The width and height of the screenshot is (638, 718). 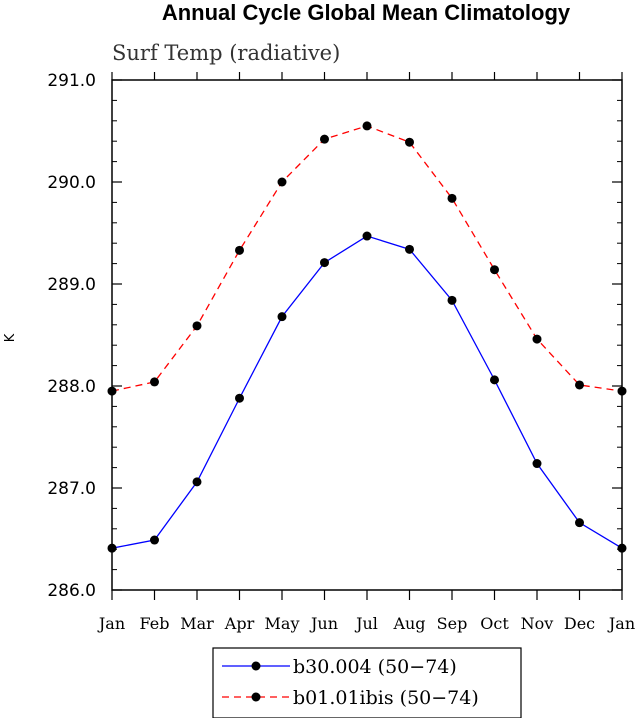 What do you see at coordinates (452, 623) in the screenshot?
I see `x-tick-label: Sep` at bounding box center [452, 623].